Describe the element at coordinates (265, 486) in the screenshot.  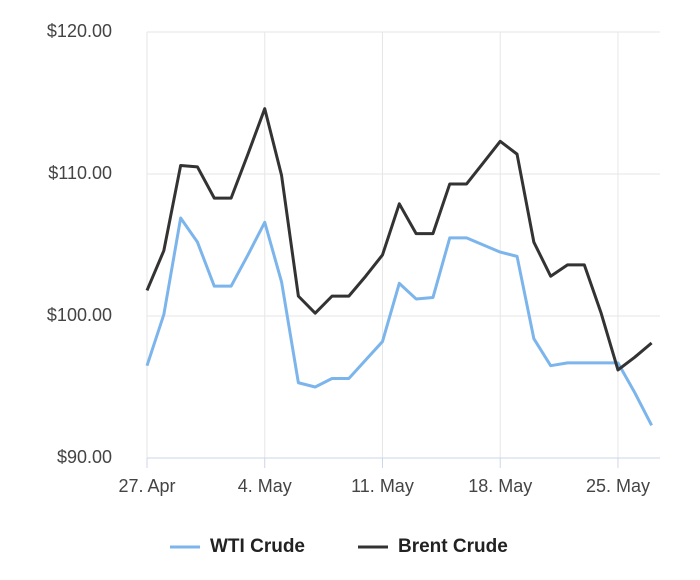
I see `x-tick-label: 4. May` at that location.